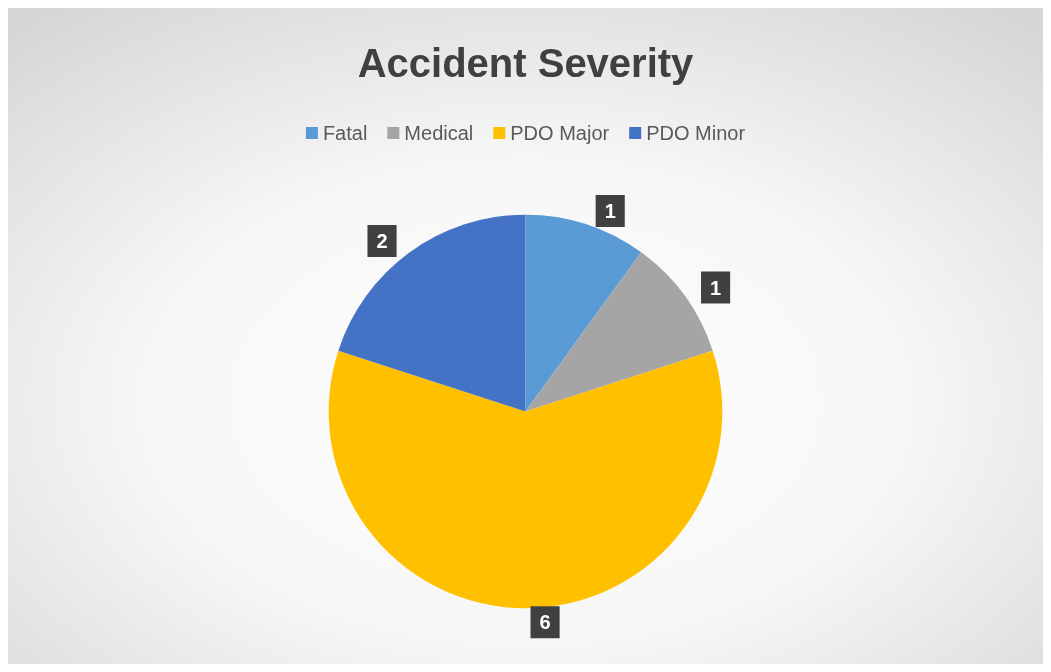 This screenshot has height=672, width=1051. What do you see at coordinates (696, 133) in the screenshot?
I see `legend-label: PDO Minor` at bounding box center [696, 133].